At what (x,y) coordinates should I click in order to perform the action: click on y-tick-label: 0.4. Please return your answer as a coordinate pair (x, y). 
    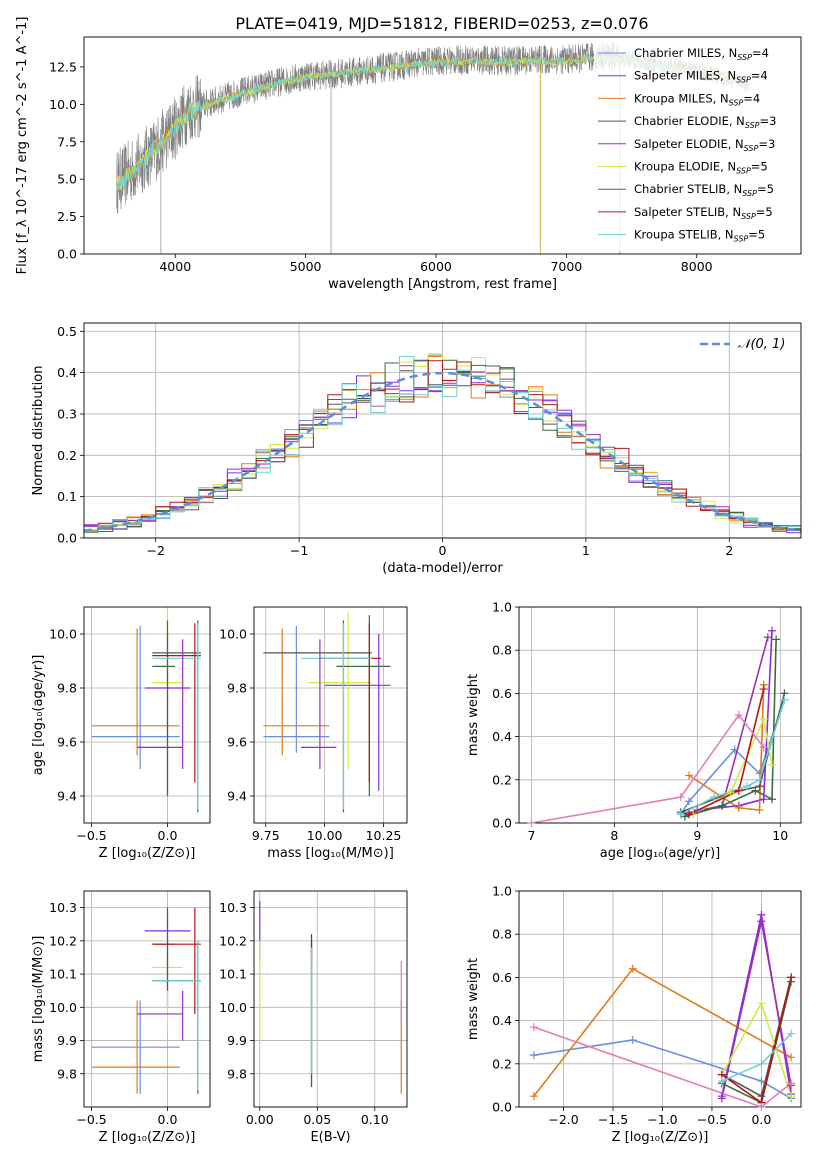
    Looking at the image, I should click on (67, 372).